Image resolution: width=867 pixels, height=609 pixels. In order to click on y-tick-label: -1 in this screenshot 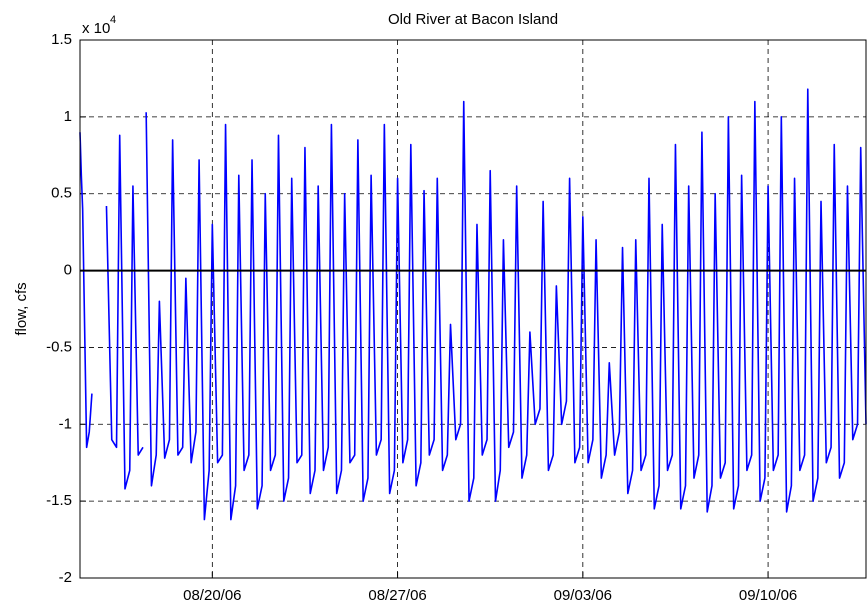, I will do `click(65, 423)`.